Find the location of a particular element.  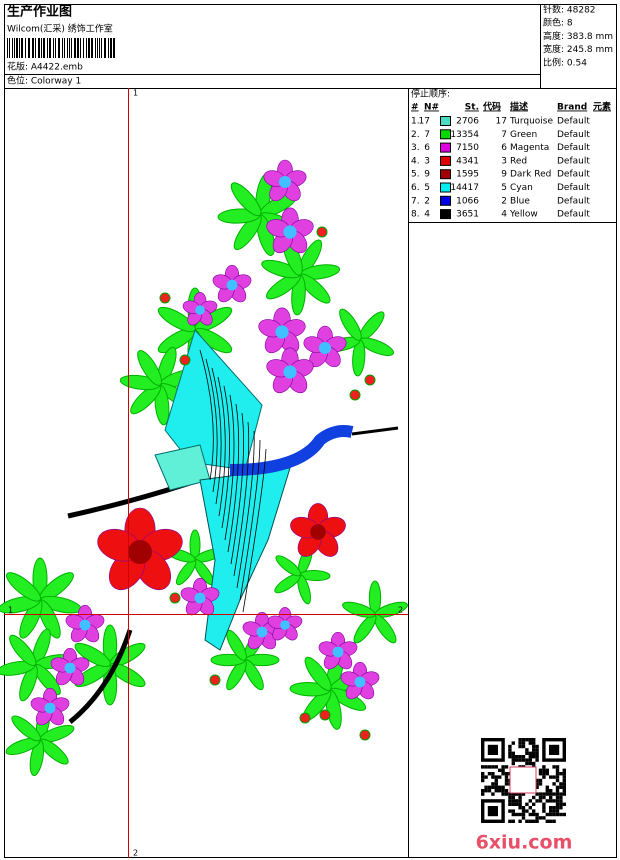

info-item: 宽度: 245.8 mm is located at coordinates (578, 49).